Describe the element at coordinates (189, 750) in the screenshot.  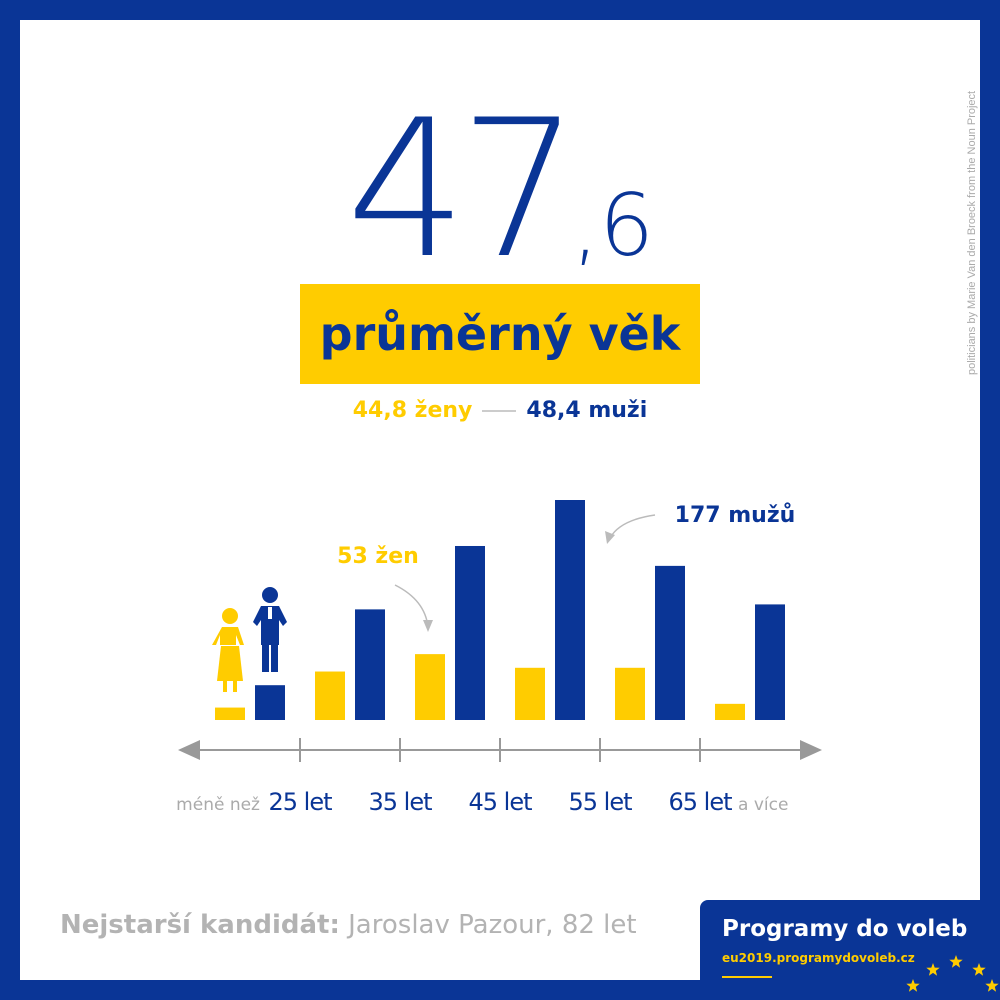
I see `axis-arrow-left-icon` at that location.